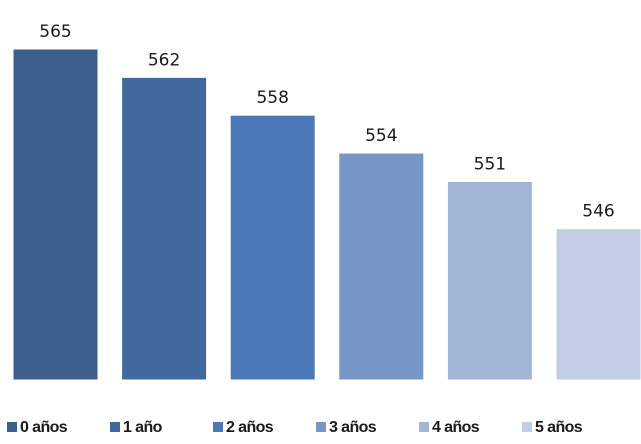  What do you see at coordinates (164, 60) in the screenshot?
I see `data-label-1: 562` at bounding box center [164, 60].